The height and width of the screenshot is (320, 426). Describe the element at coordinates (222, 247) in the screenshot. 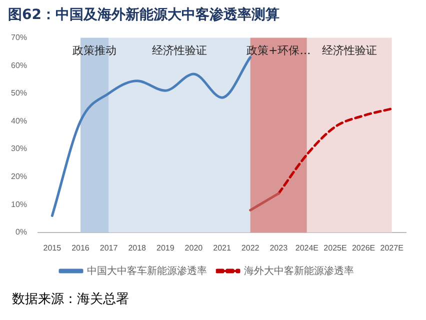

I see `x-tick-label: 2021` at that location.